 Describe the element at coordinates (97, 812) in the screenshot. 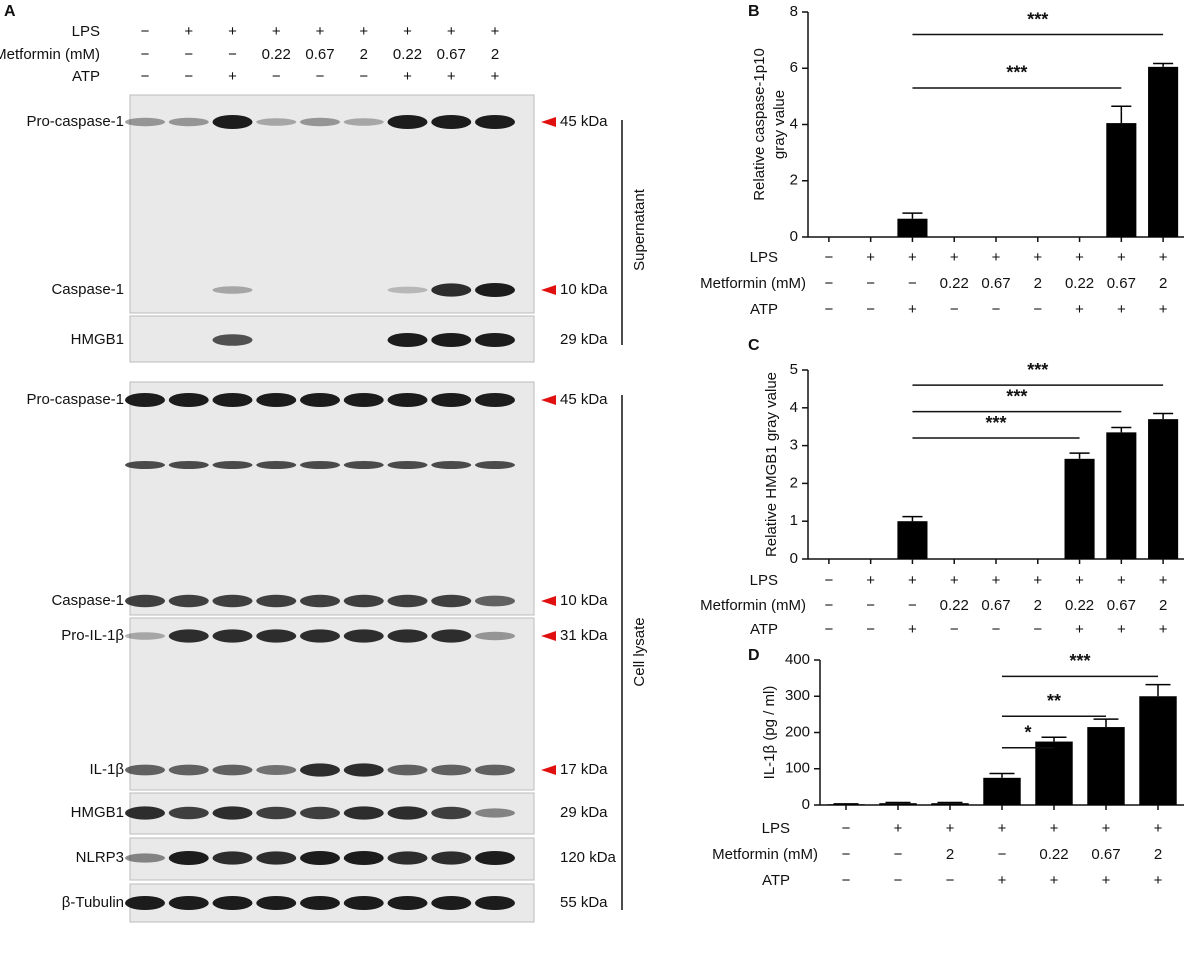

I see `blot-label: HMGB1` at that location.